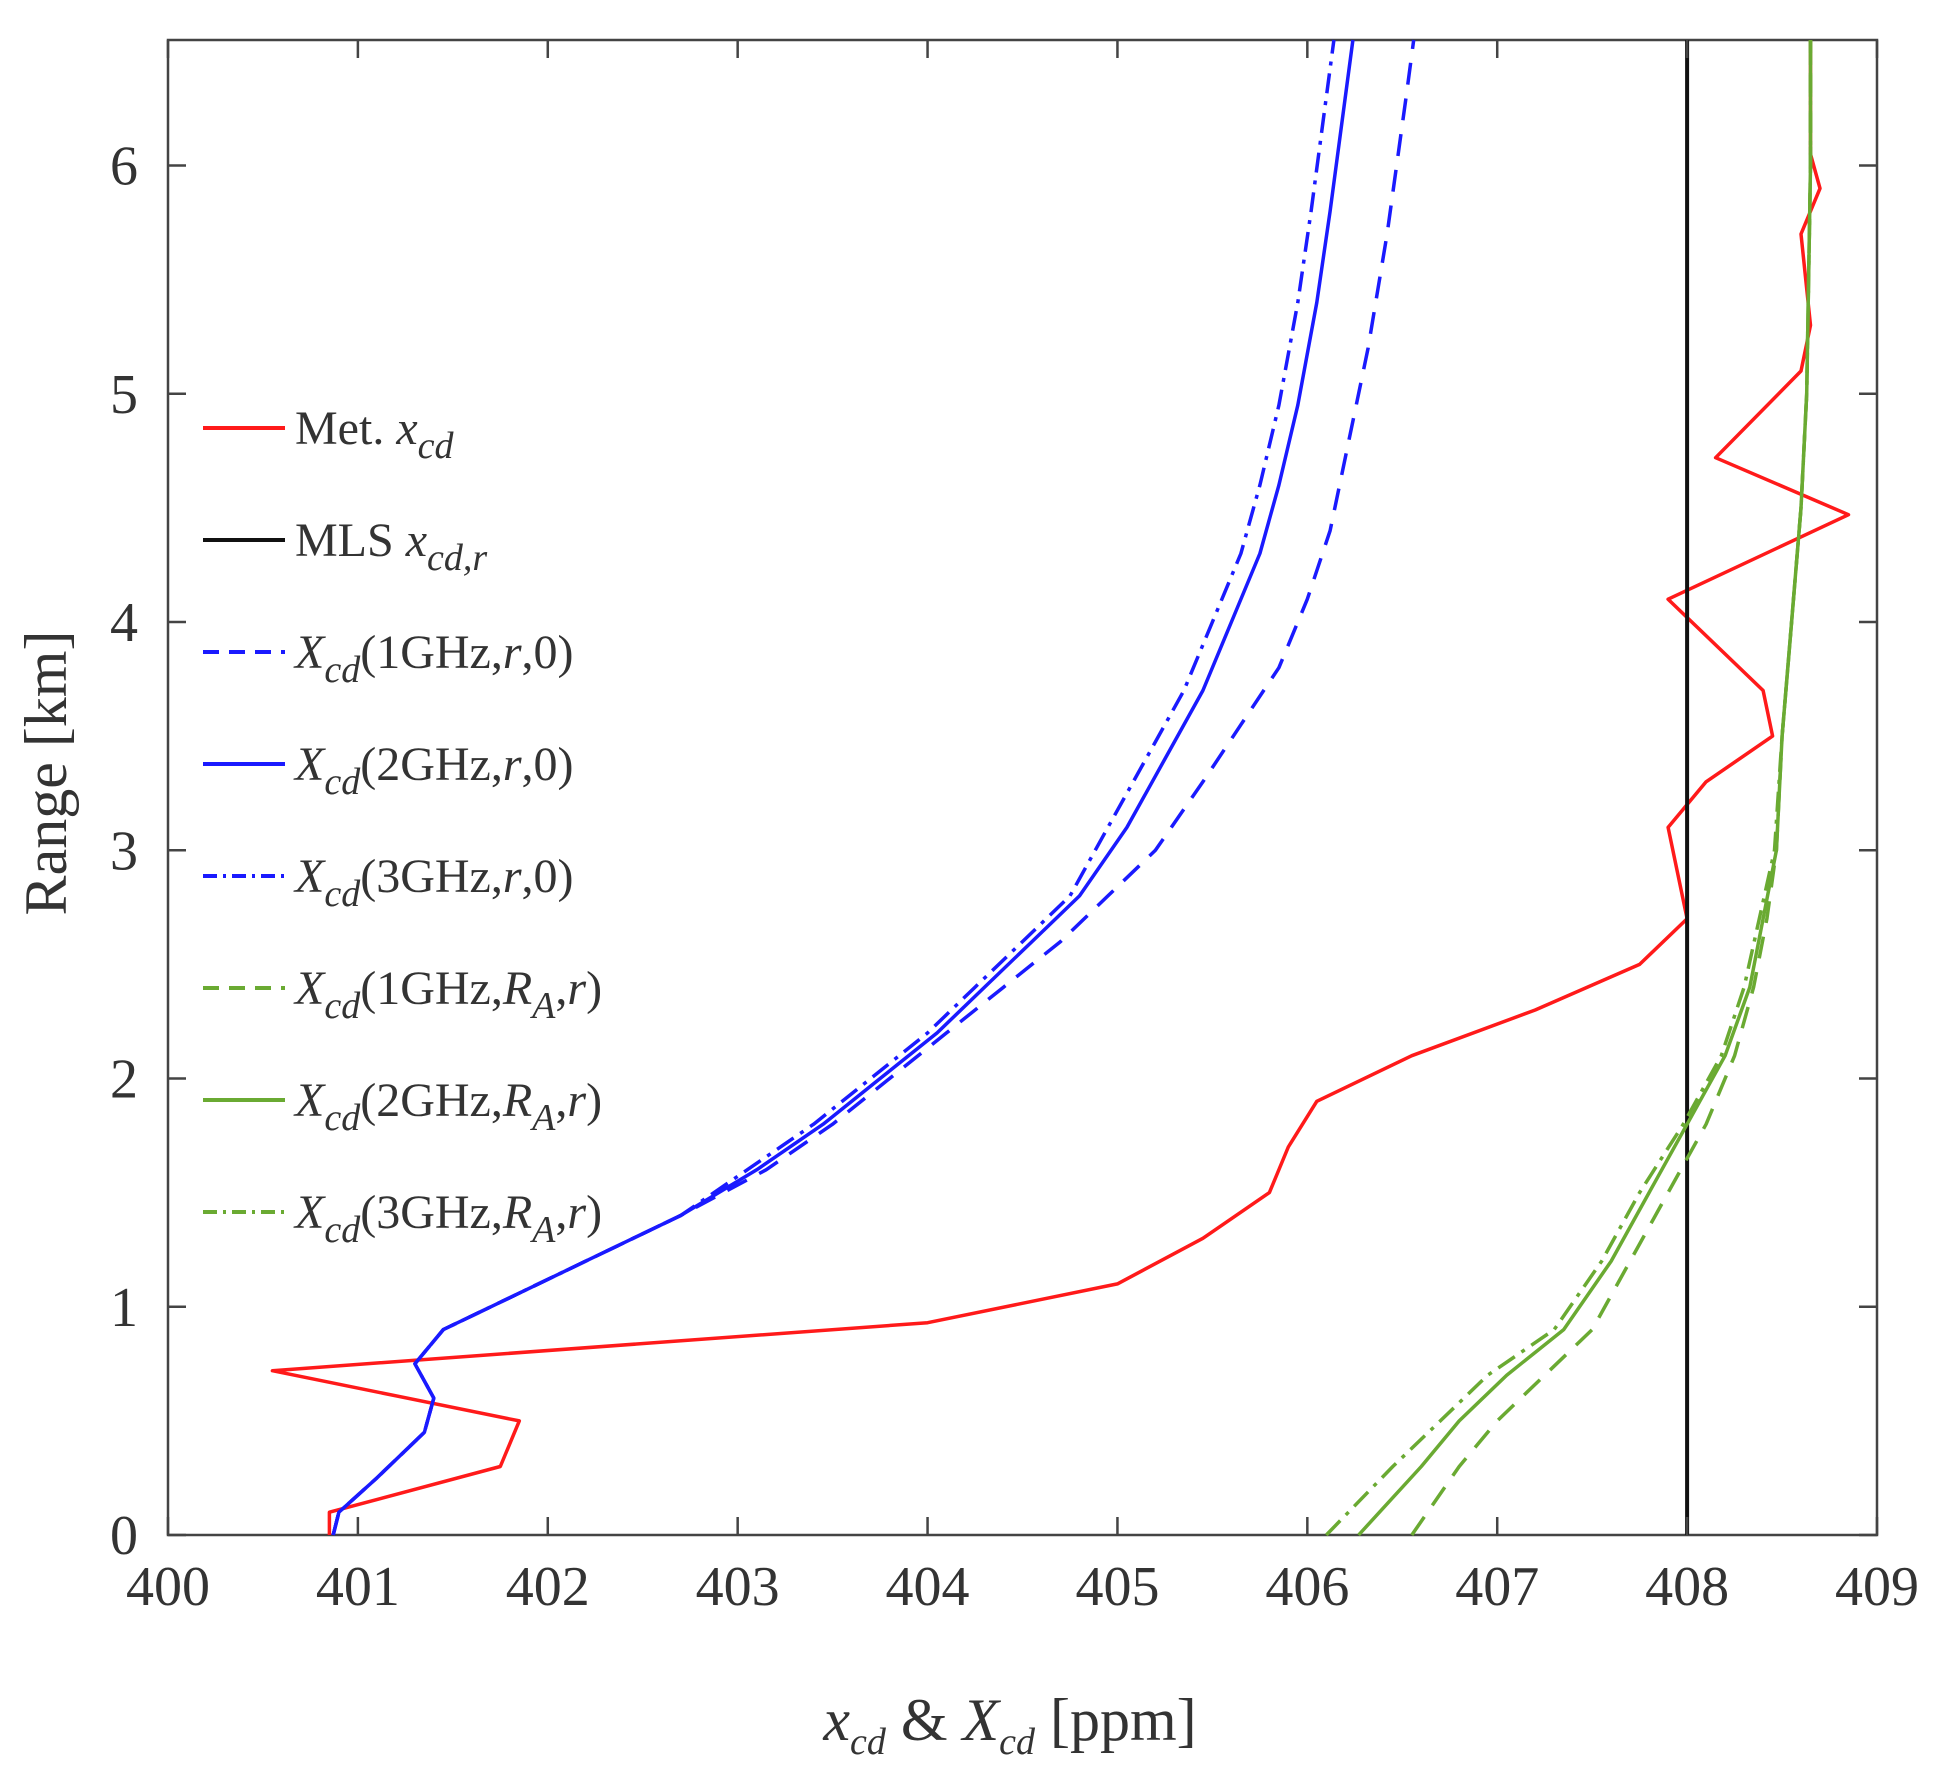 The width and height of the screenshot is (1942, 1765). What do you see at coordinates (1117, 1587) in the screenshot?
I see `x-tick-label: 405` at bounding box center [1117, 1587].